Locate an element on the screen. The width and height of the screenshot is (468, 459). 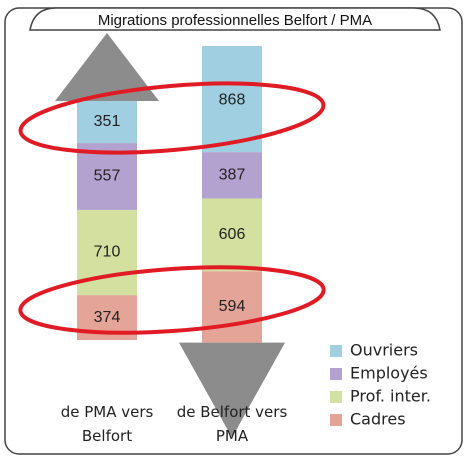
data-label: 351 is located at coordinates (107, 121).